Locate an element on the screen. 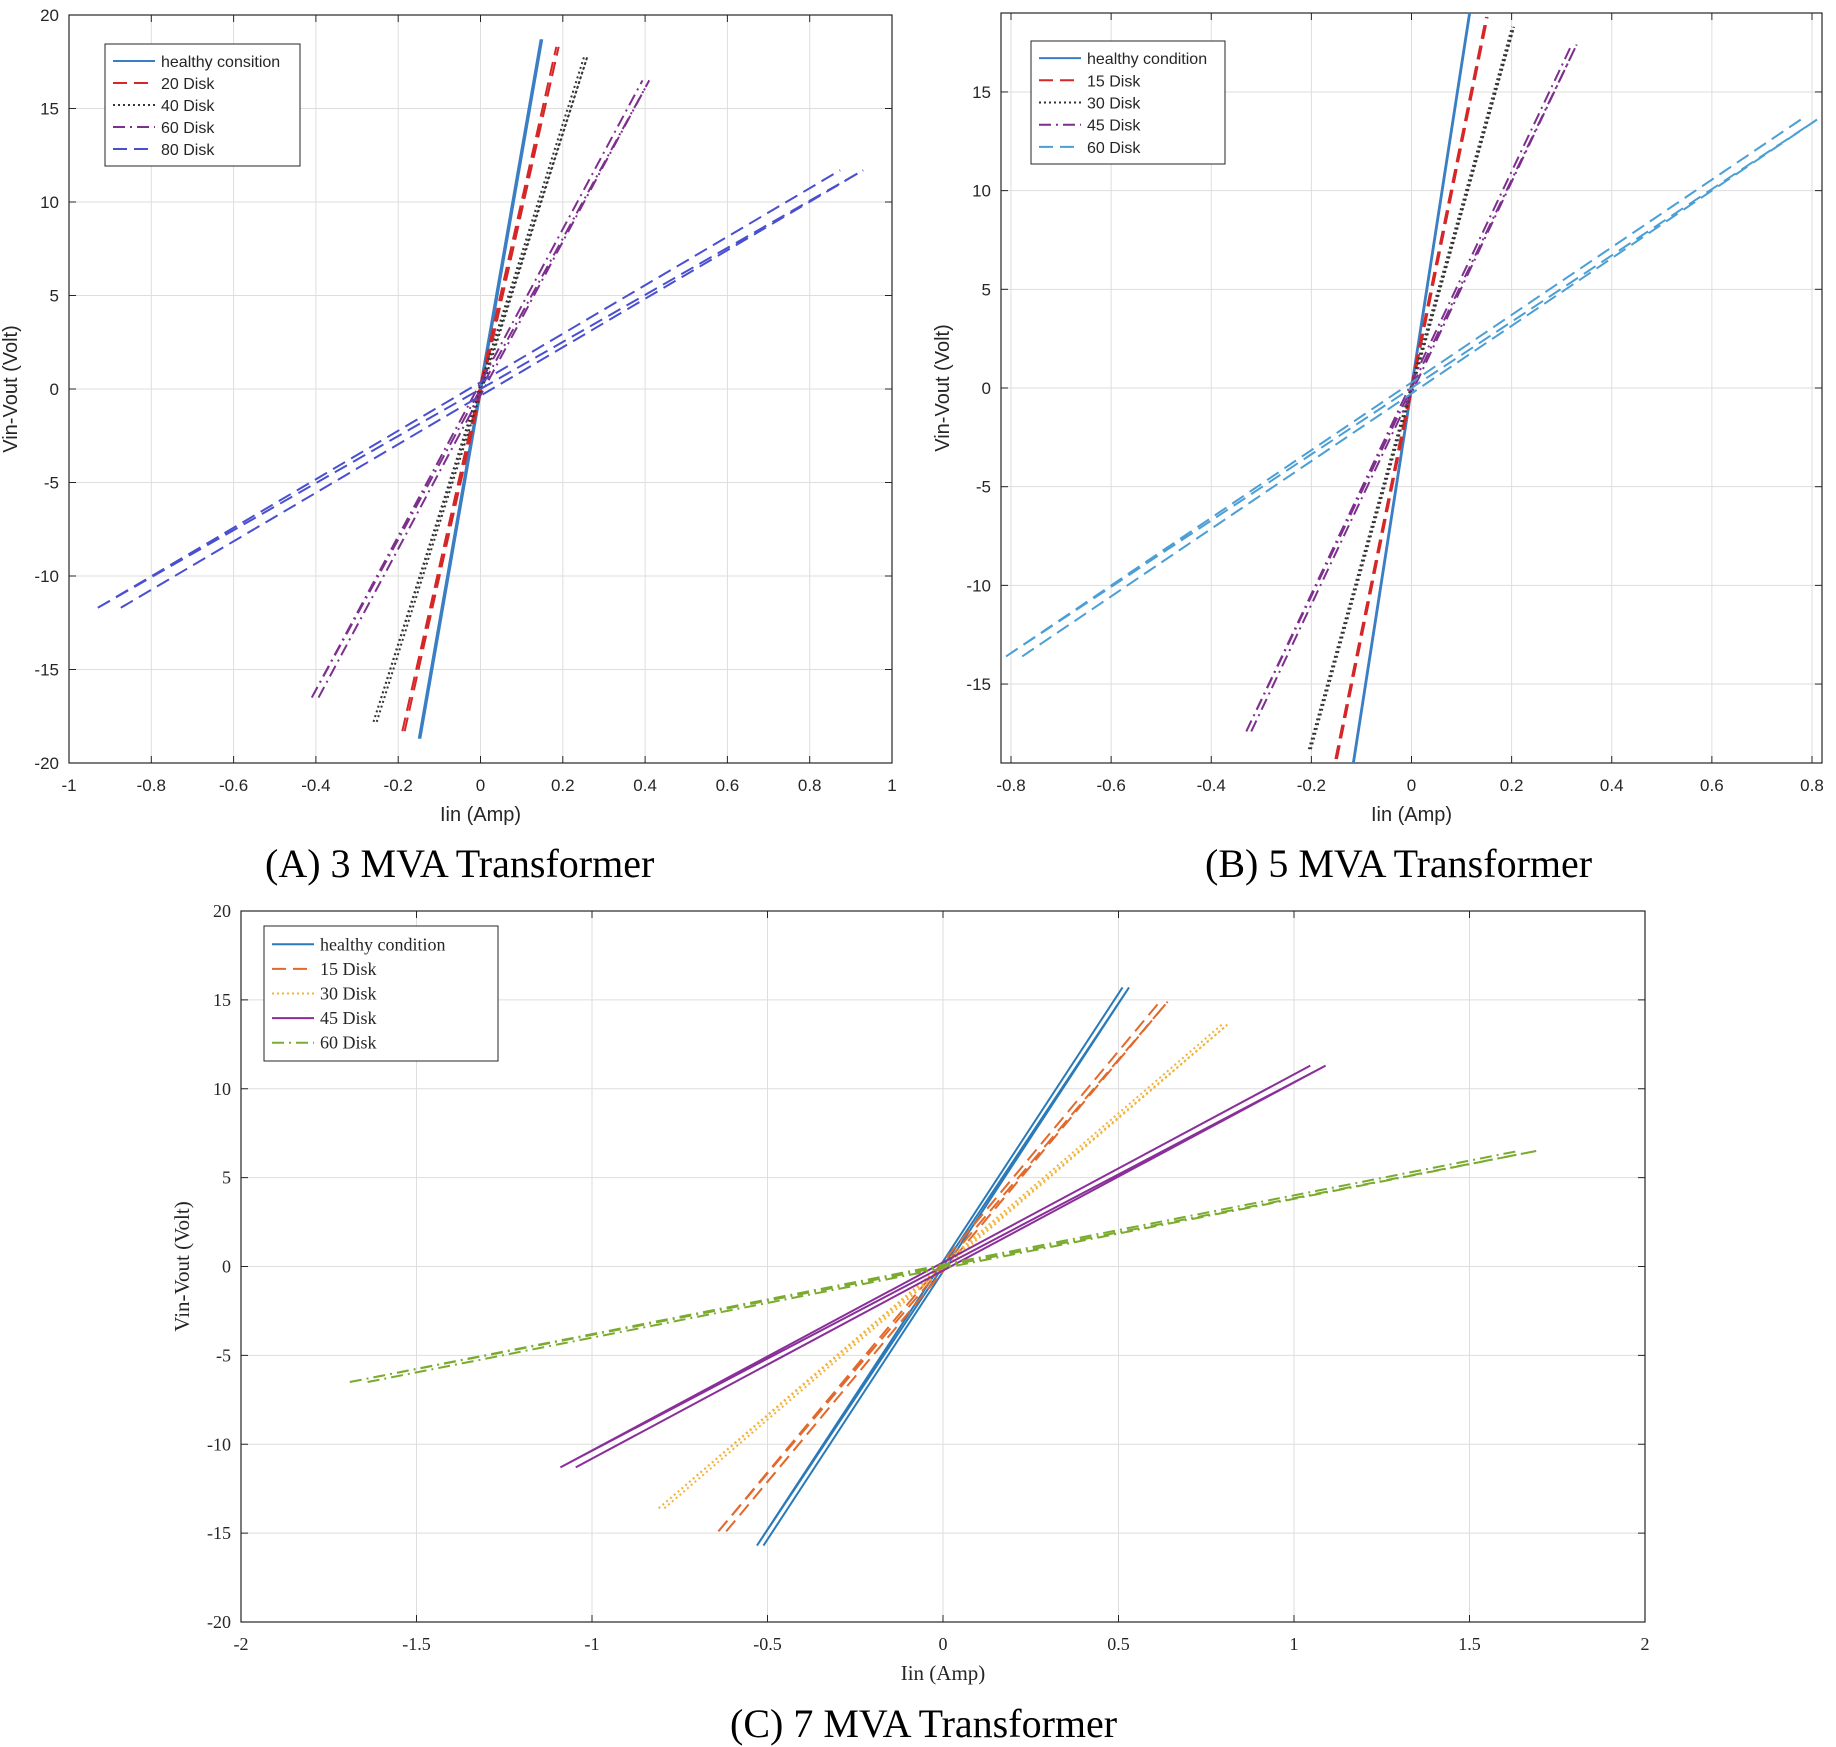 The width and height of the screenshot is (1836, 1747). legend-label: healthy consition is located at coordinates (220, 62).